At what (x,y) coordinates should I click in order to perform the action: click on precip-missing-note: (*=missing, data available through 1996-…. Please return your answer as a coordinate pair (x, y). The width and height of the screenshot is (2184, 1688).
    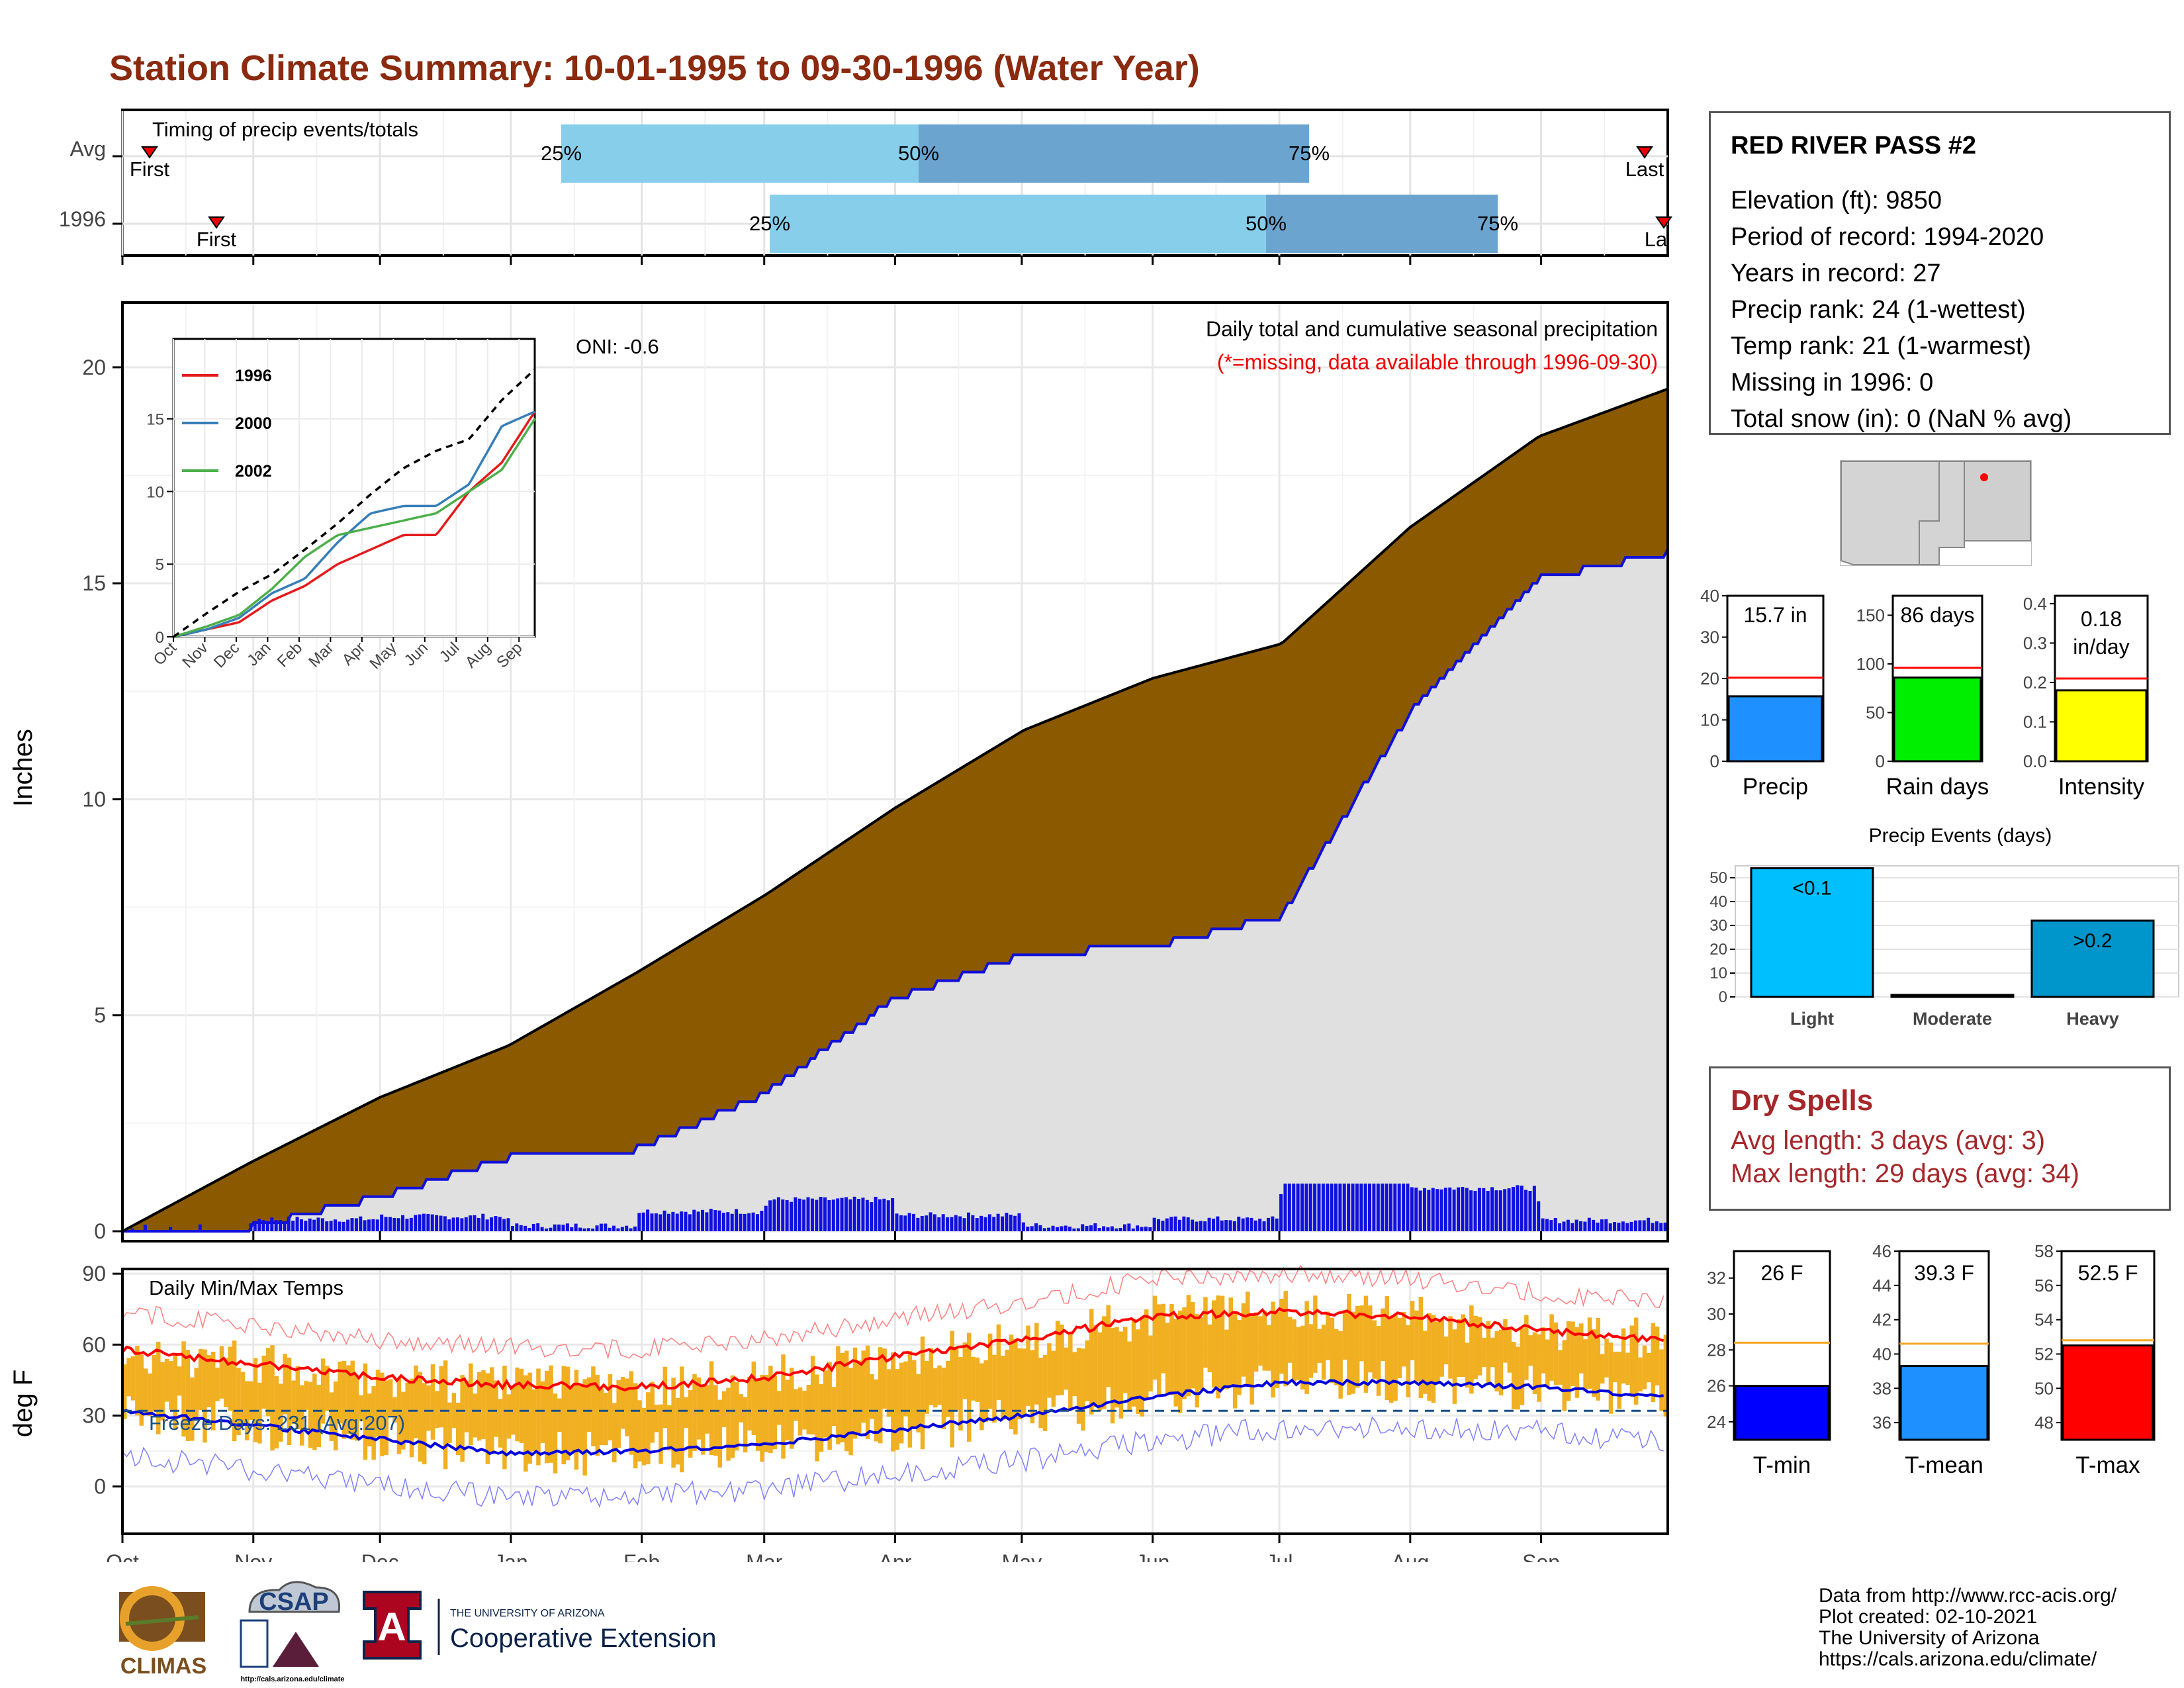
    Looking at the image, I should click on (1437, 362).